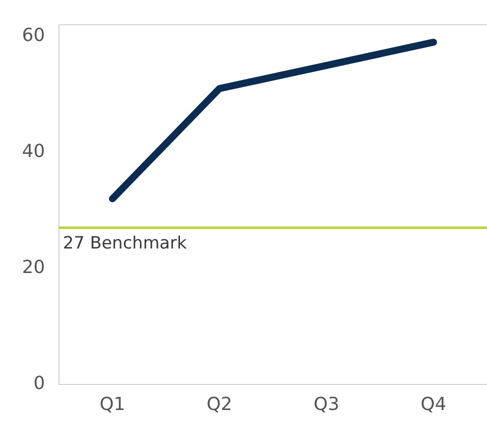 The height and width of the screenshot is (428, 487). What do you see at coordinates (113, 404) in the screenshot?
I see `x-tick-label: Q1` at bounding box center [113, 404].